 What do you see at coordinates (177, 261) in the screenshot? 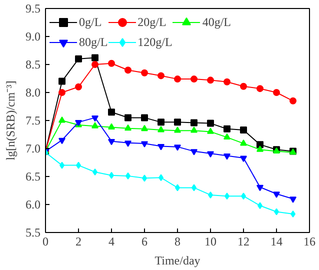
I see `x-axis-title: Time/day` at bounding box center [177, 261].